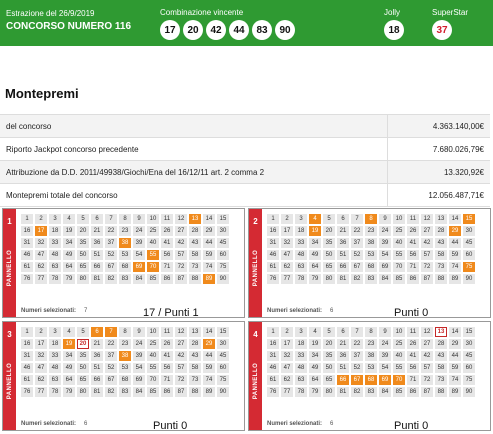 The image size is (493, 434). Describe the element at coordinates (139, 392) in the screenshot. I see `number-cell: 84` at that location.